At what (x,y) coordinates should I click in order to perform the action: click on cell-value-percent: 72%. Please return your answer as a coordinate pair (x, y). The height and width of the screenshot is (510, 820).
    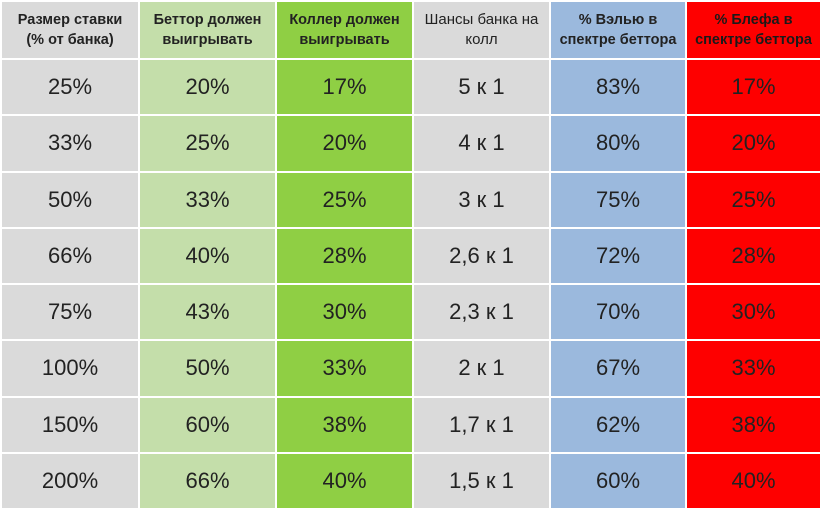
    Looking at the image, I should click on (618, 256).